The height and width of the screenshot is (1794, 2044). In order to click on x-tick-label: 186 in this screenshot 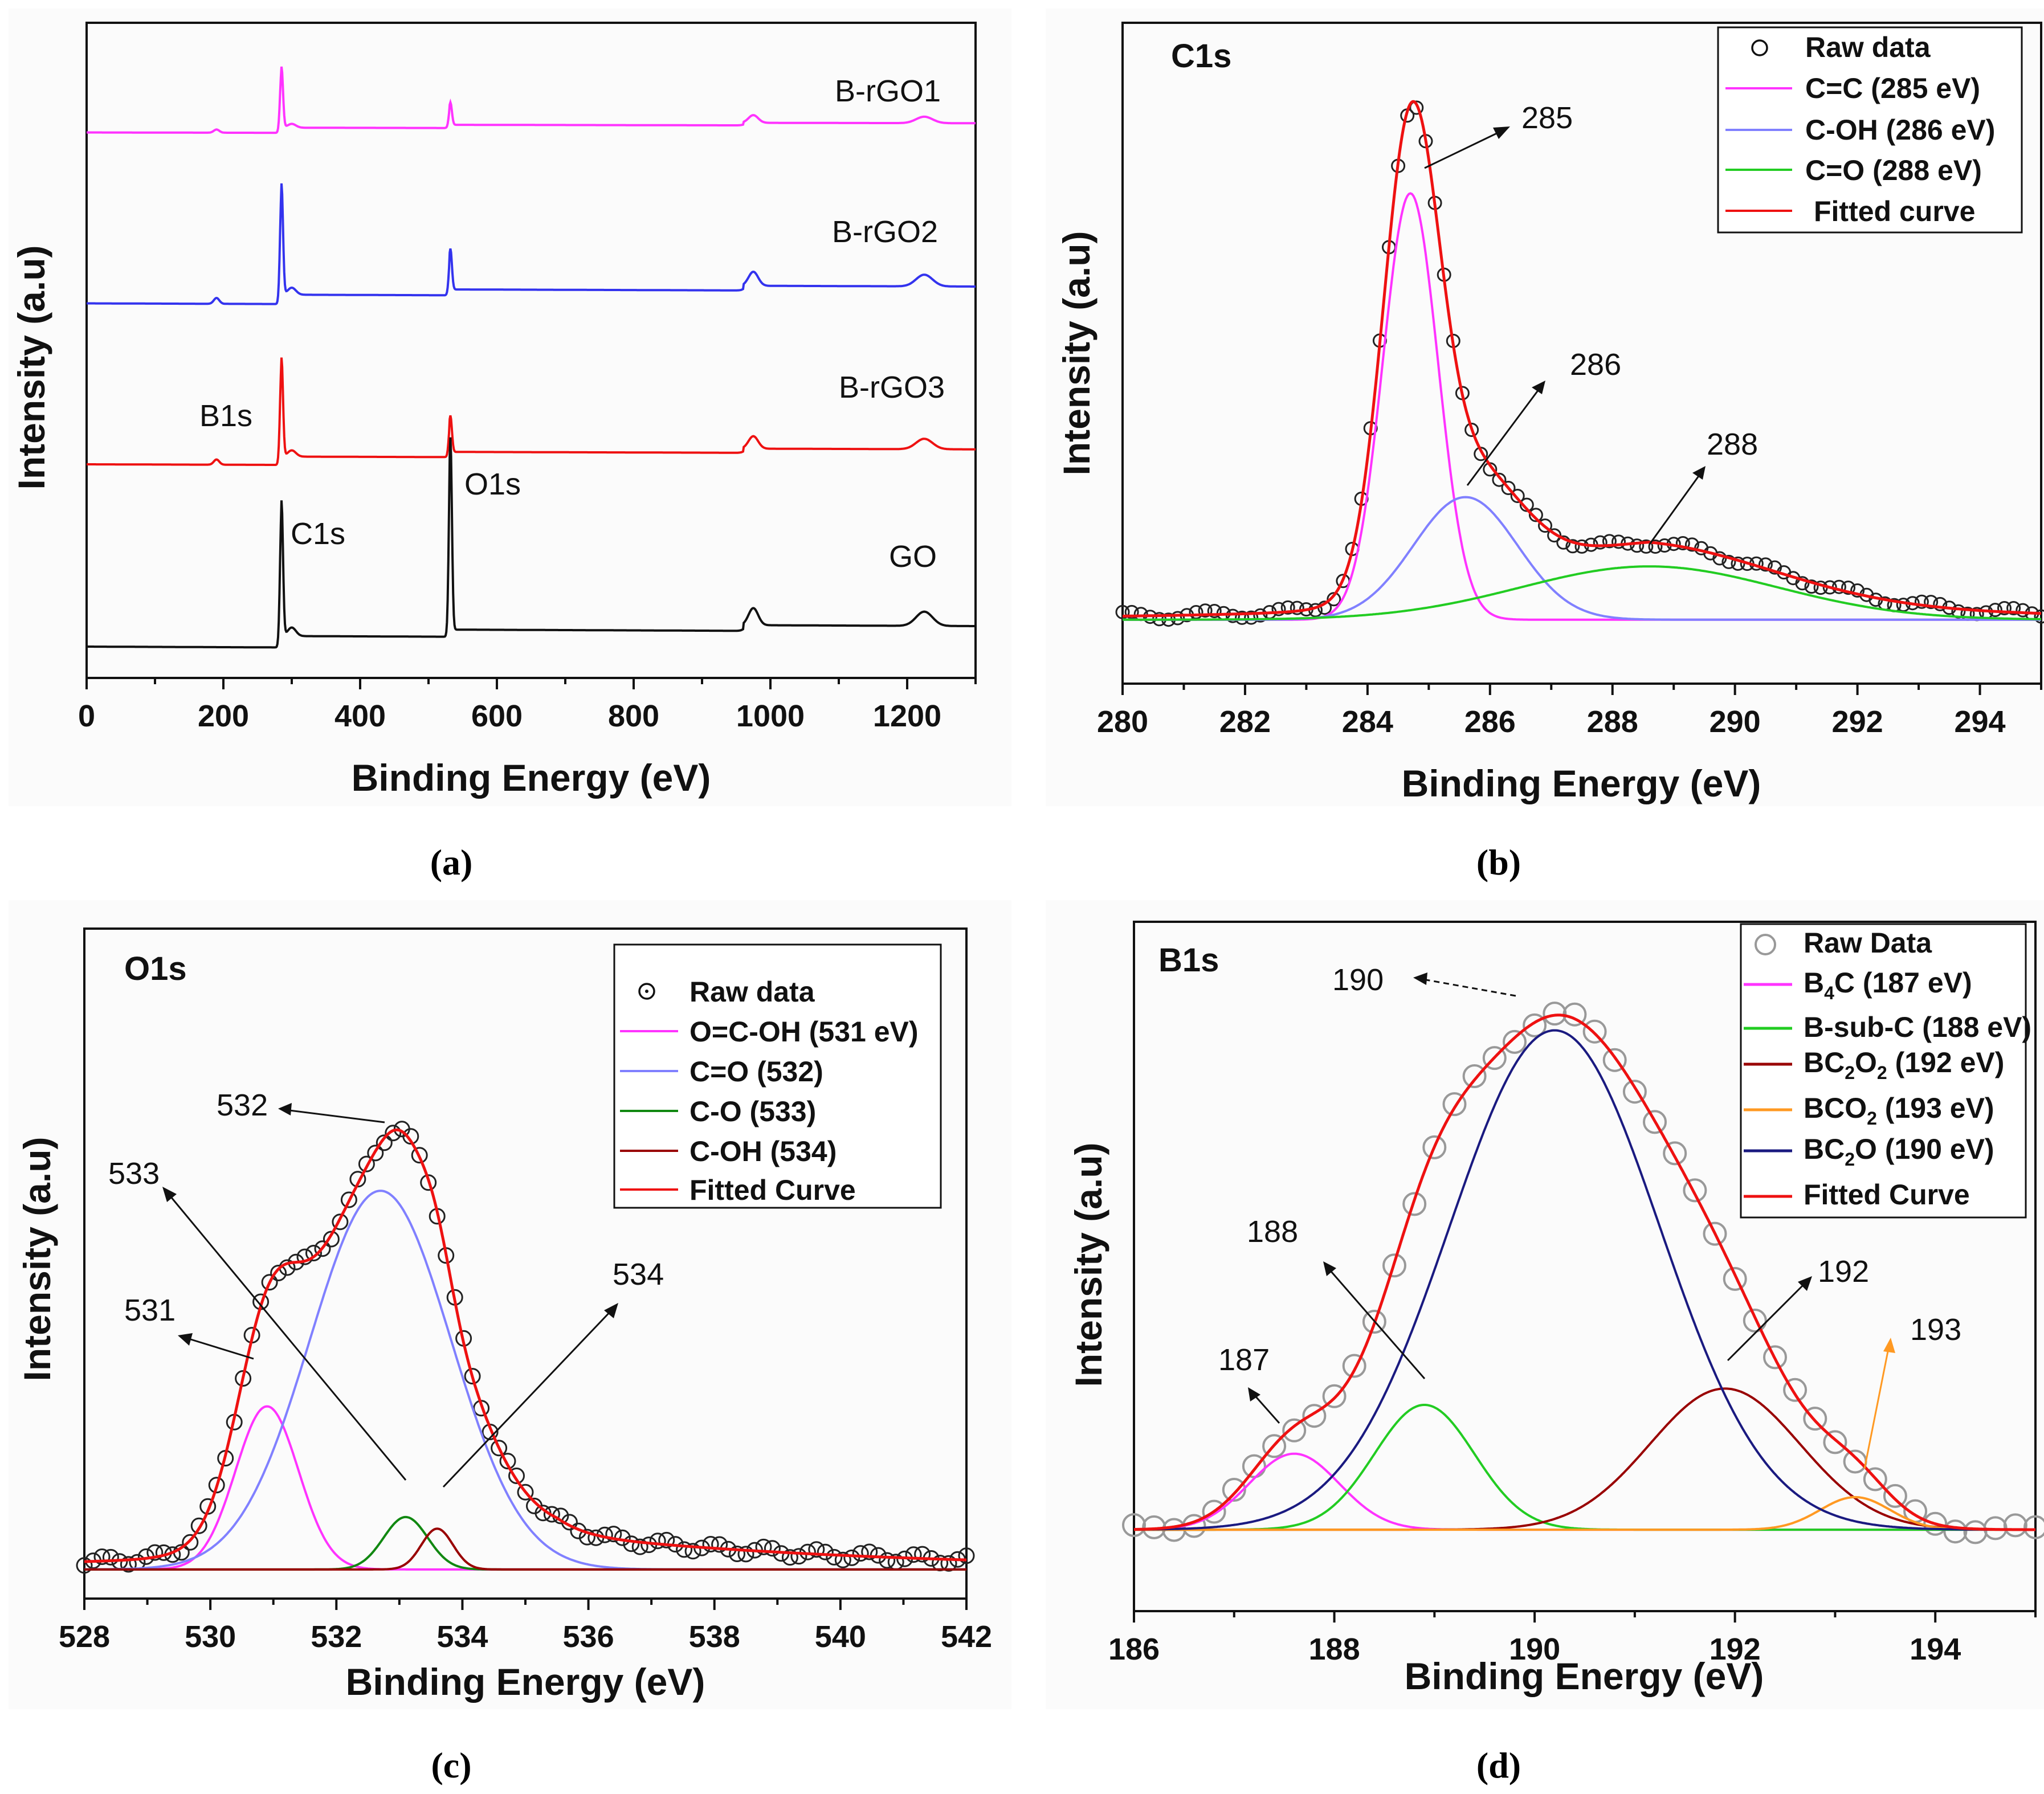, I will do `click(1134, 1649)`.